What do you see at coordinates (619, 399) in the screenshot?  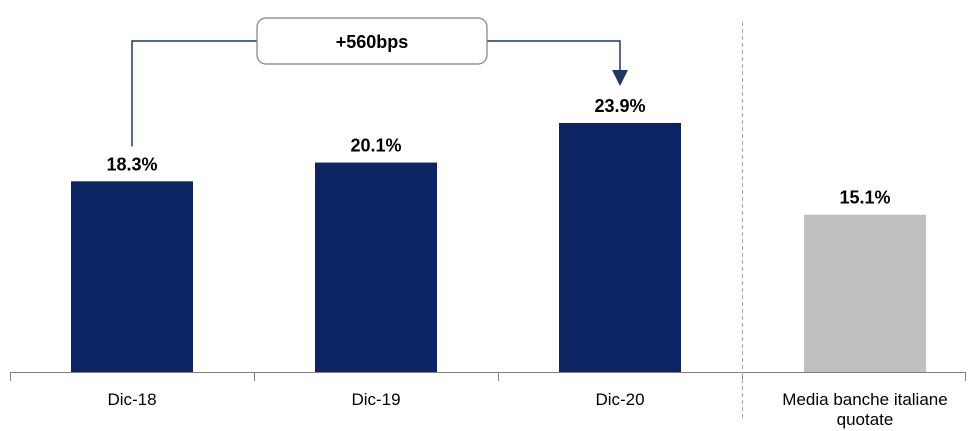 I see `category-label-3: Dic-20` at bounding box center [619, 399].